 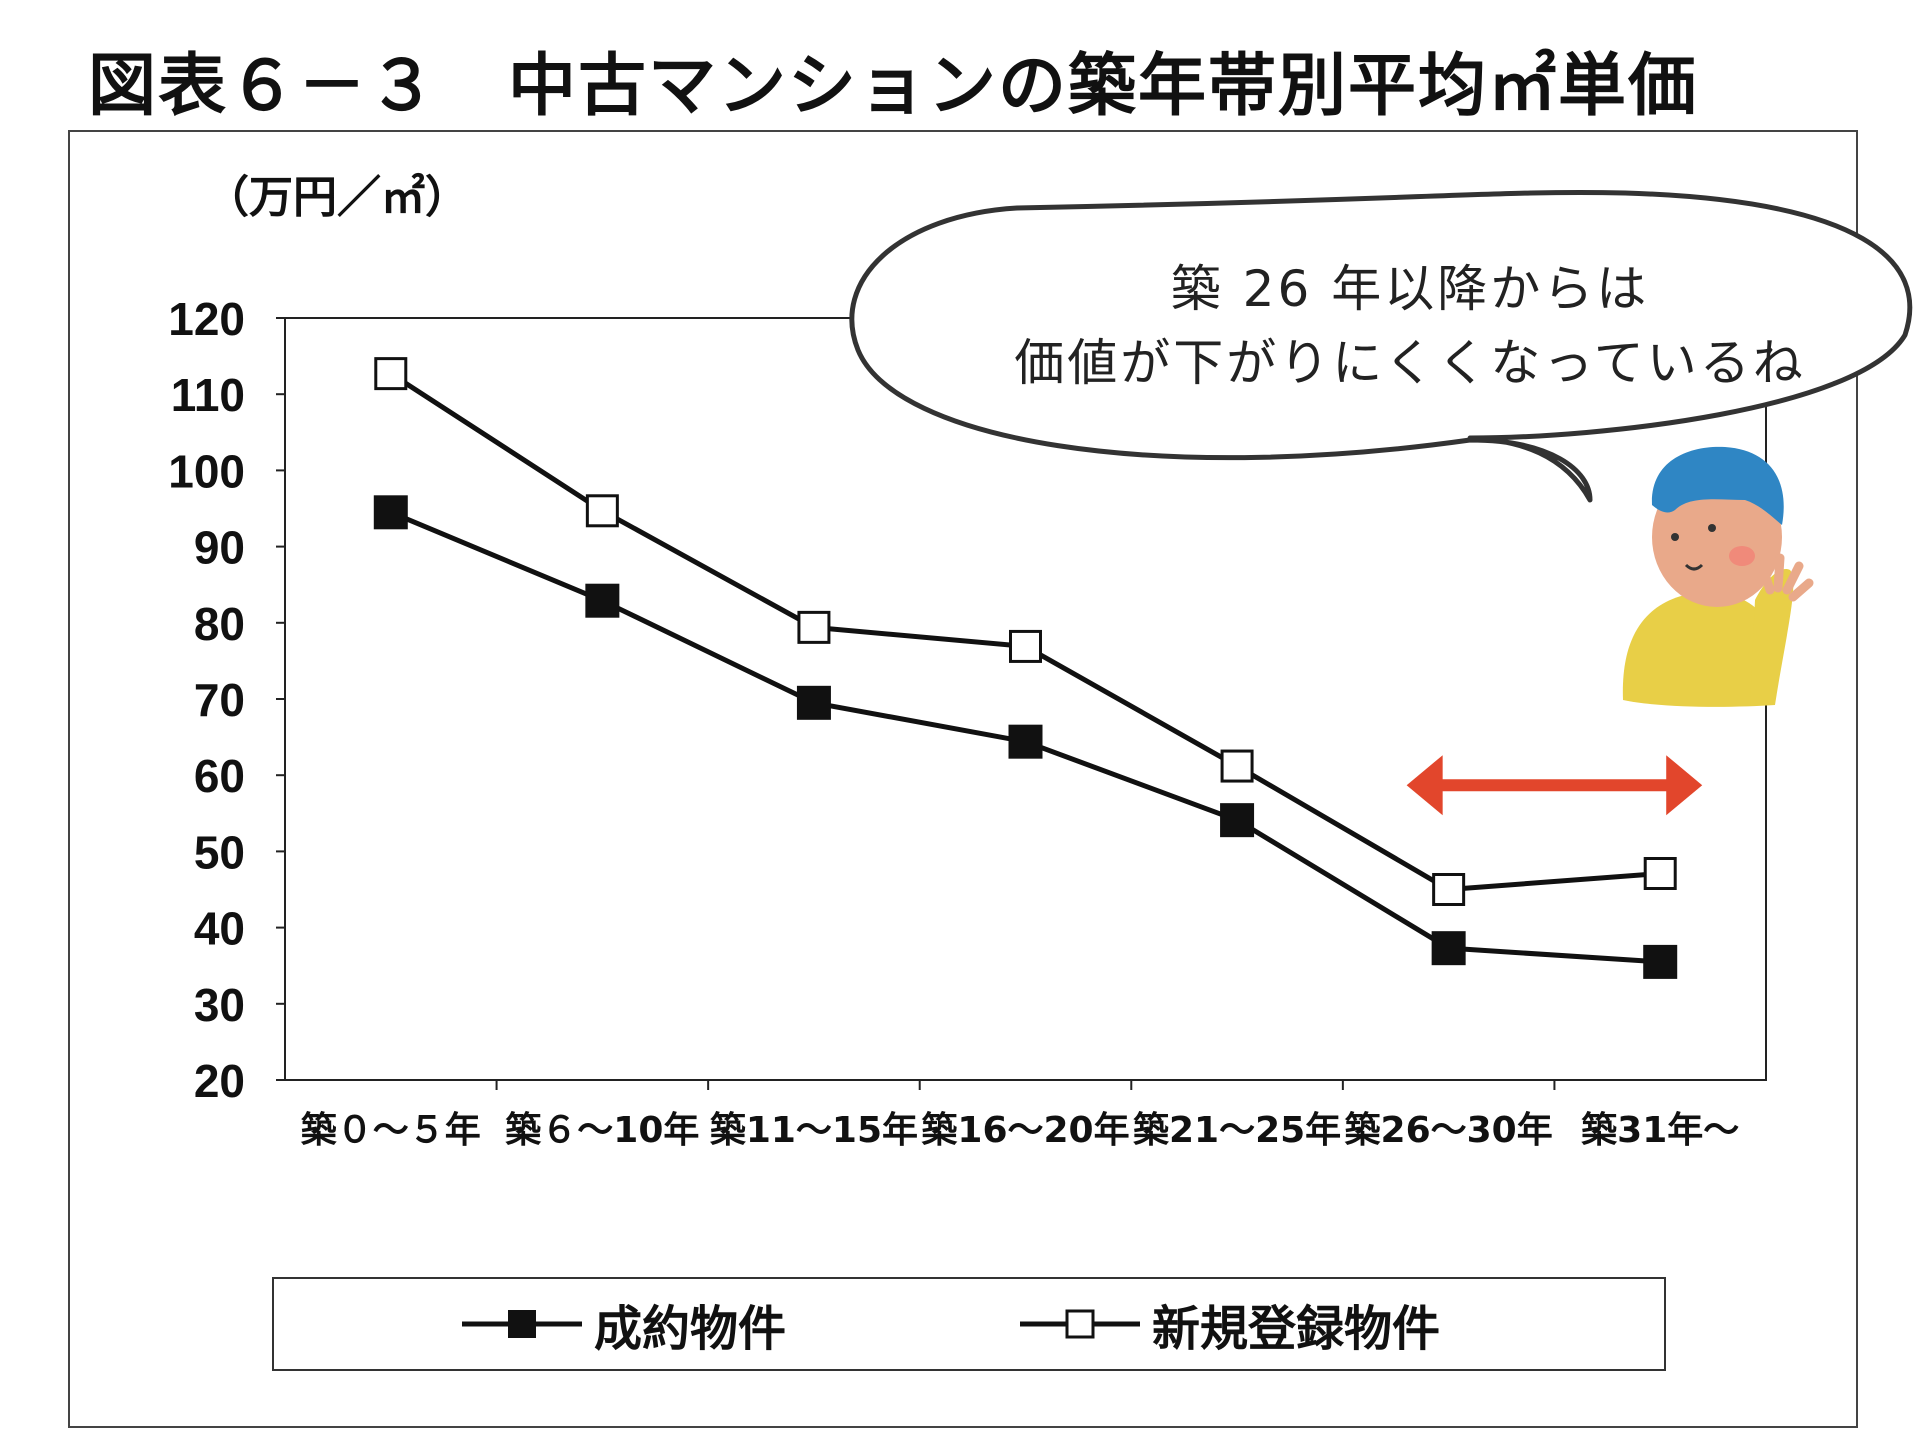 I want to click on legend-label-series2: 新規登録物件, so click(x=1296, y=1329).